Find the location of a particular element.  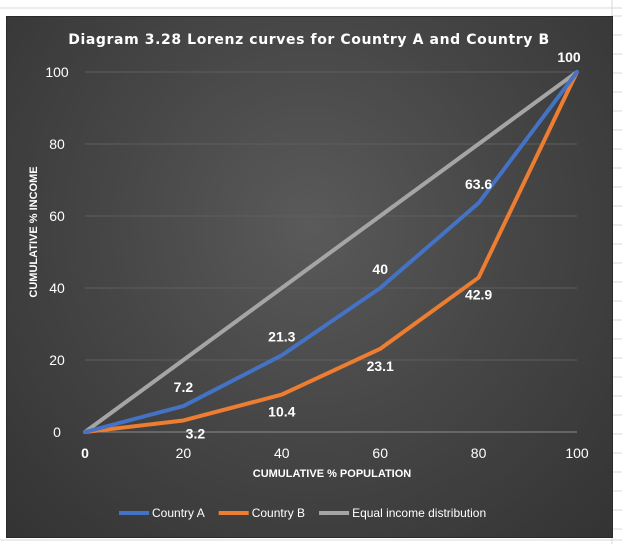

x-tick-label: 80 is located at coordinates (479, 453).